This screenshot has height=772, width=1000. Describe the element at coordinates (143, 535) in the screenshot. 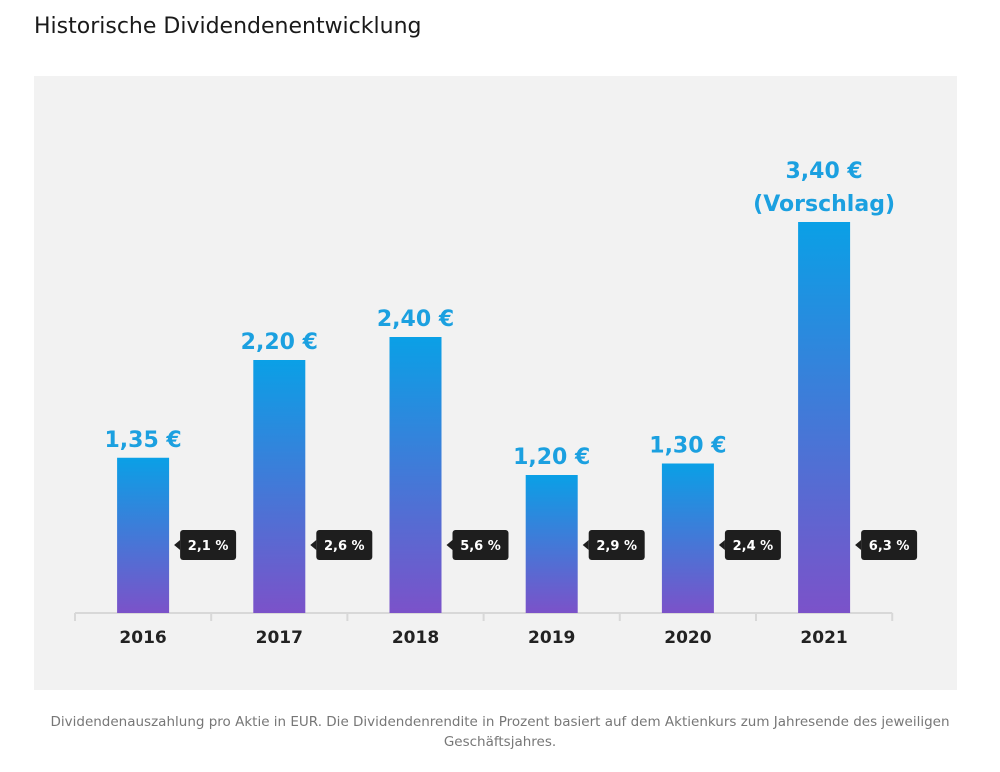

I see `bar-2016` at that location.